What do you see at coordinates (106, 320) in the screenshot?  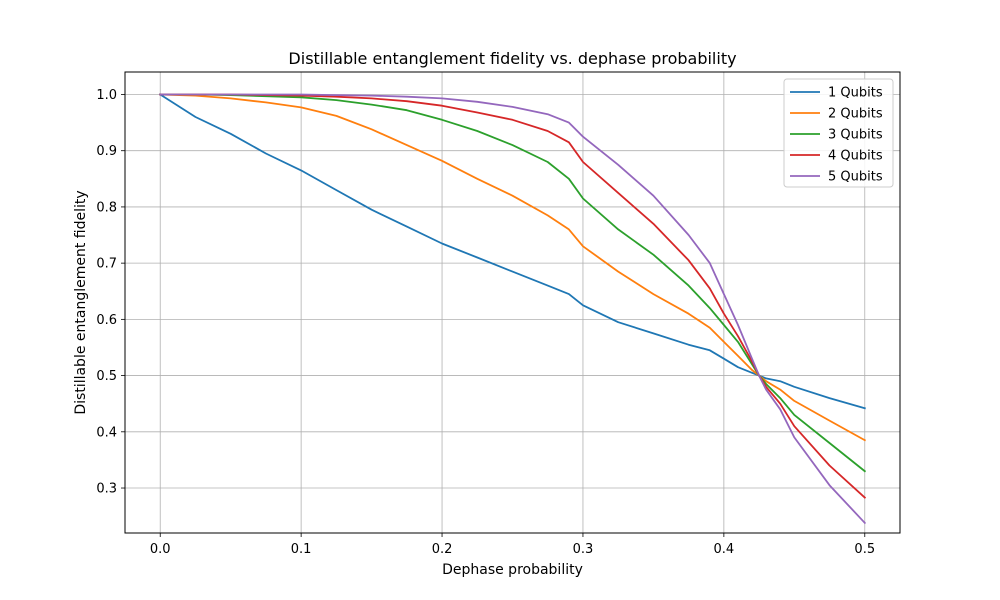 I see `y-tick-label: 0.6` at bounding box center [106, 320].